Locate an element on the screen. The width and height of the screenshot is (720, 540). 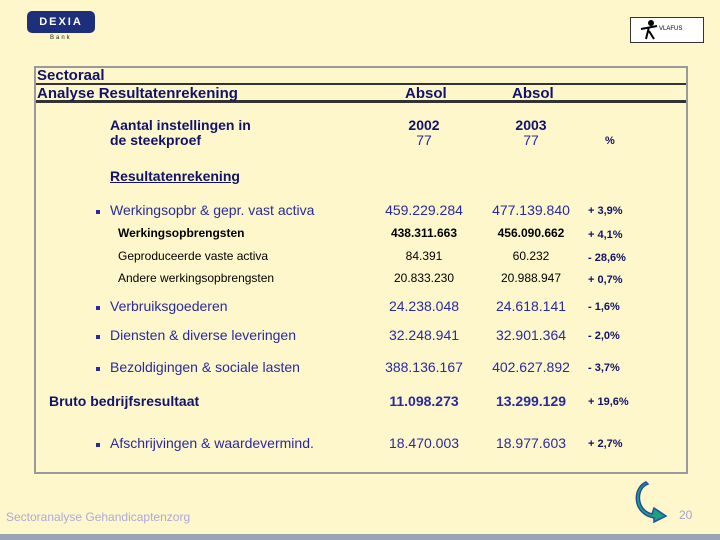
row-label: Bezoldigingen & sociale lasten is located at coordinates (205, 367).